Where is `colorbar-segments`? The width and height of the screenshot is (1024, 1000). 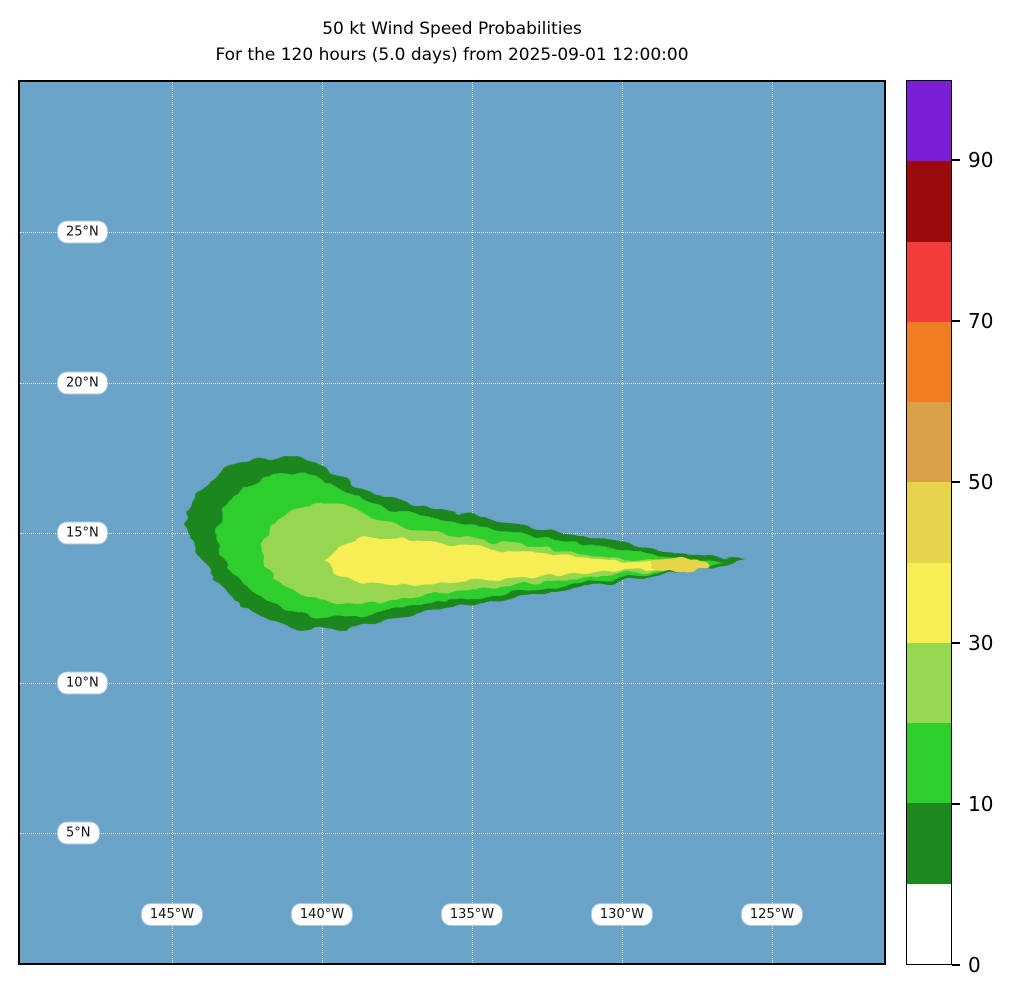
colorbar-segments is located at coordinates (929, 522).